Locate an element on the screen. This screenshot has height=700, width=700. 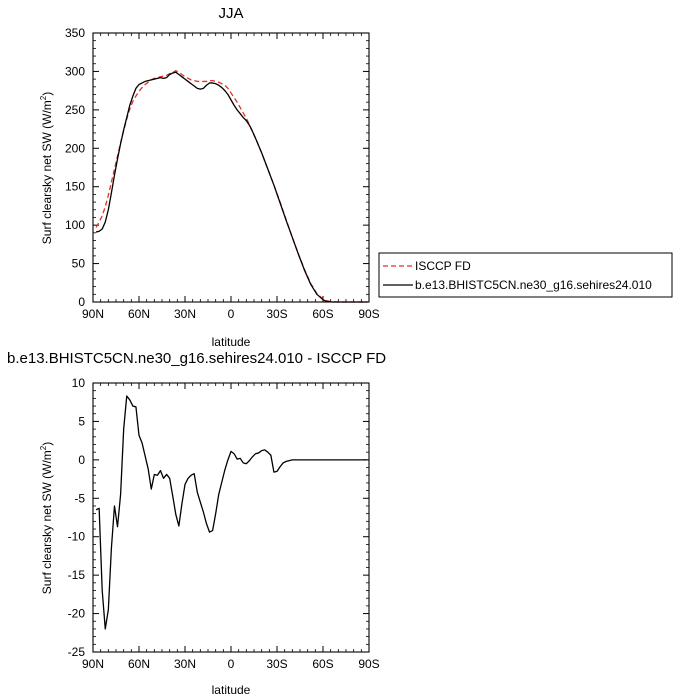
y-tick-label: 5 is located at coordinates (81, 421).